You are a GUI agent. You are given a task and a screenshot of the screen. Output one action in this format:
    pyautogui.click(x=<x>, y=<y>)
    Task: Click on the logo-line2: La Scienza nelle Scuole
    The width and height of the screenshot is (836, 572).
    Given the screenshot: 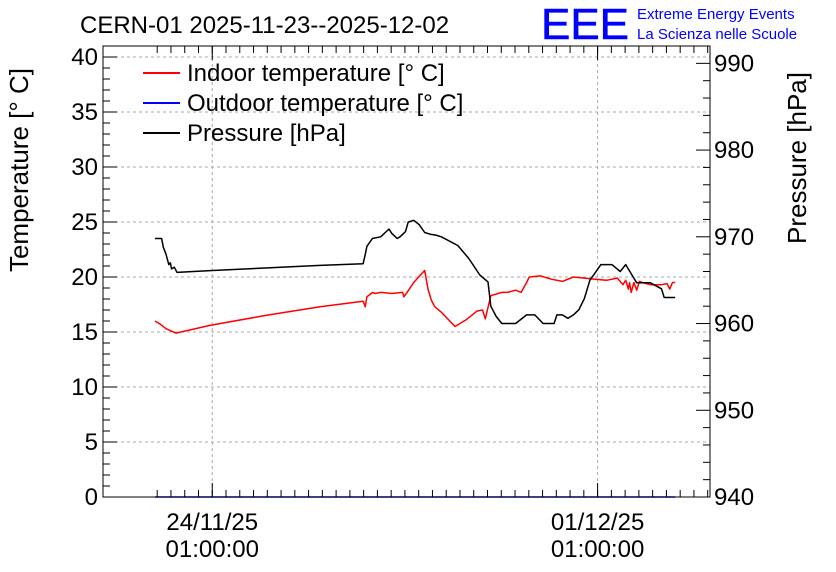 What is the action you would take?
    pyautogui.click(x=717, y=34)
    